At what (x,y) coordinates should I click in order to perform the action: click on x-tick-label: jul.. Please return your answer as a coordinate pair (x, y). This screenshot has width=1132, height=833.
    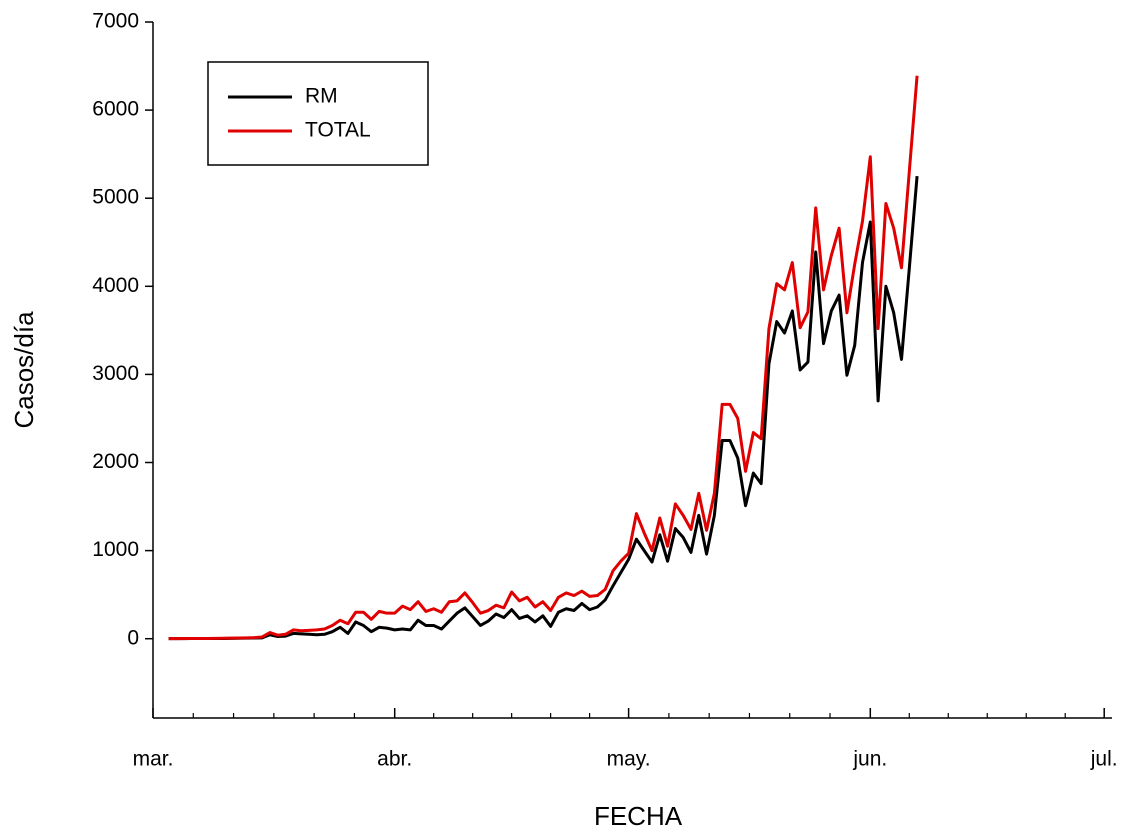
    Looking at the image, I should click on (1104, 759).